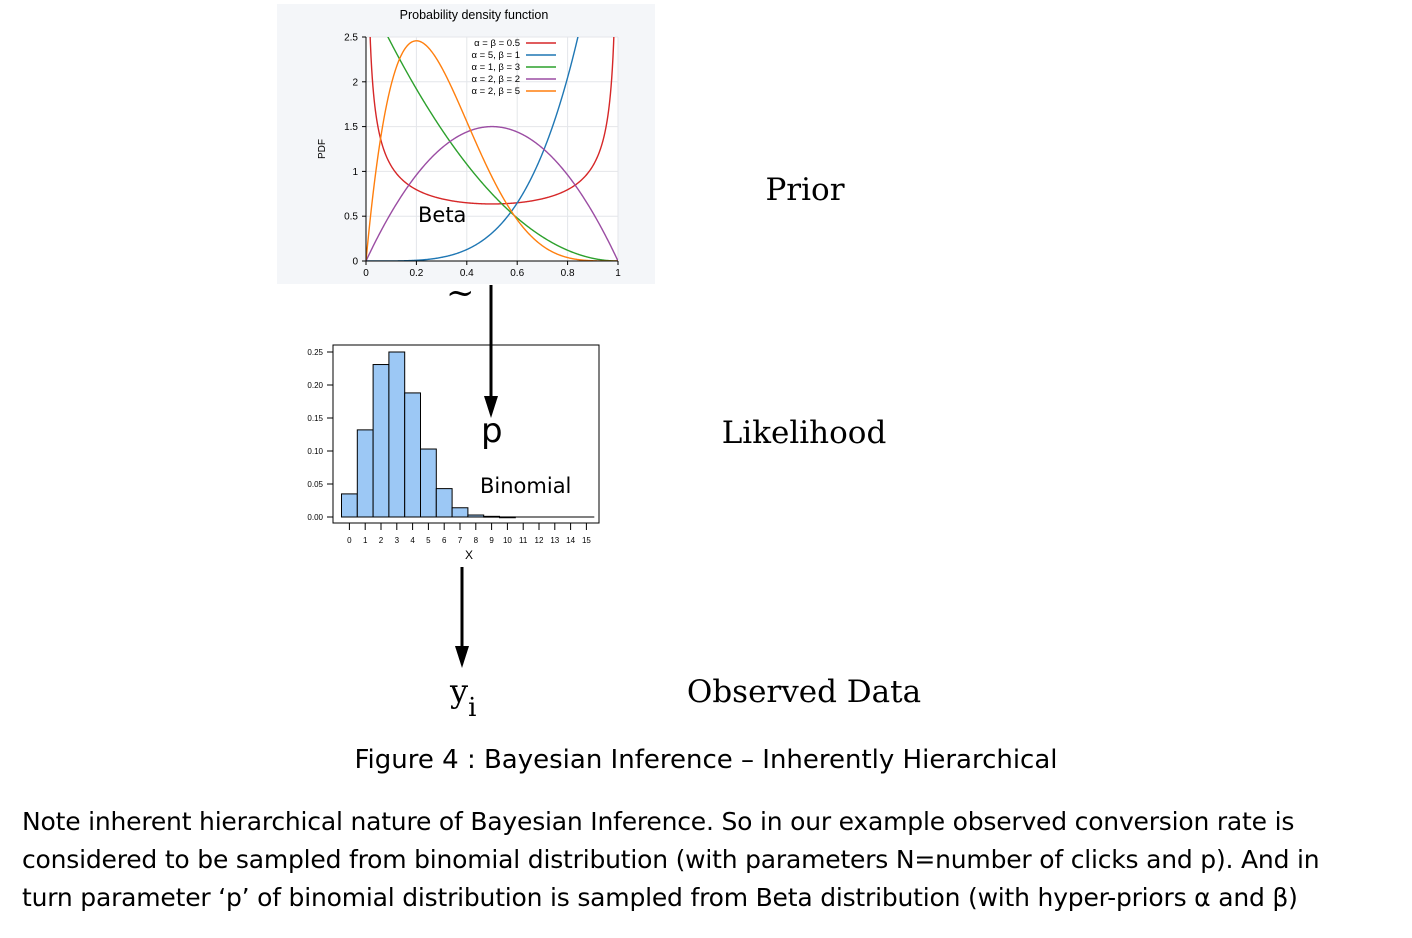 The width and height of the screenshot is (1412, 938). What do you see at coordinates (315, 385) in the screenshot?
I see `binomial-y-tick-label: 0.20` at bounding box center [315, 385].